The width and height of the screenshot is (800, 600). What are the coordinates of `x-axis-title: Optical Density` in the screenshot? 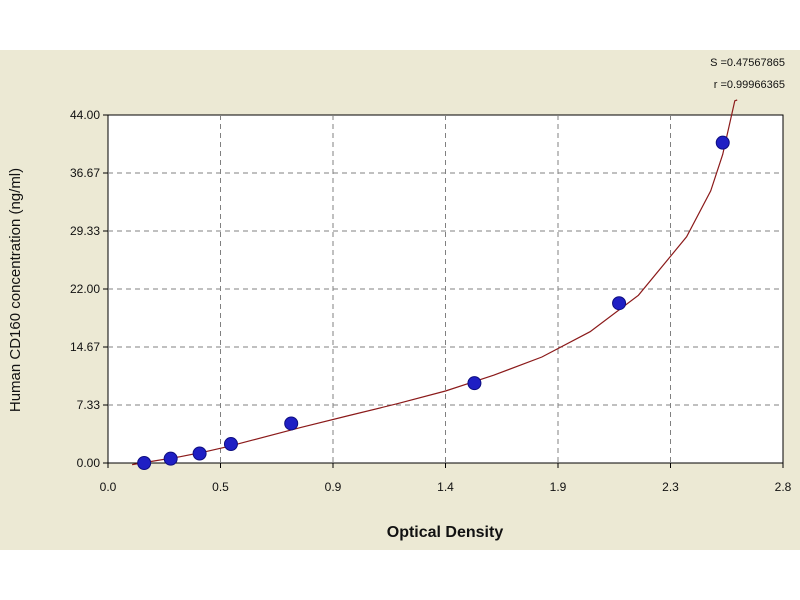 It's located at (445, 532).